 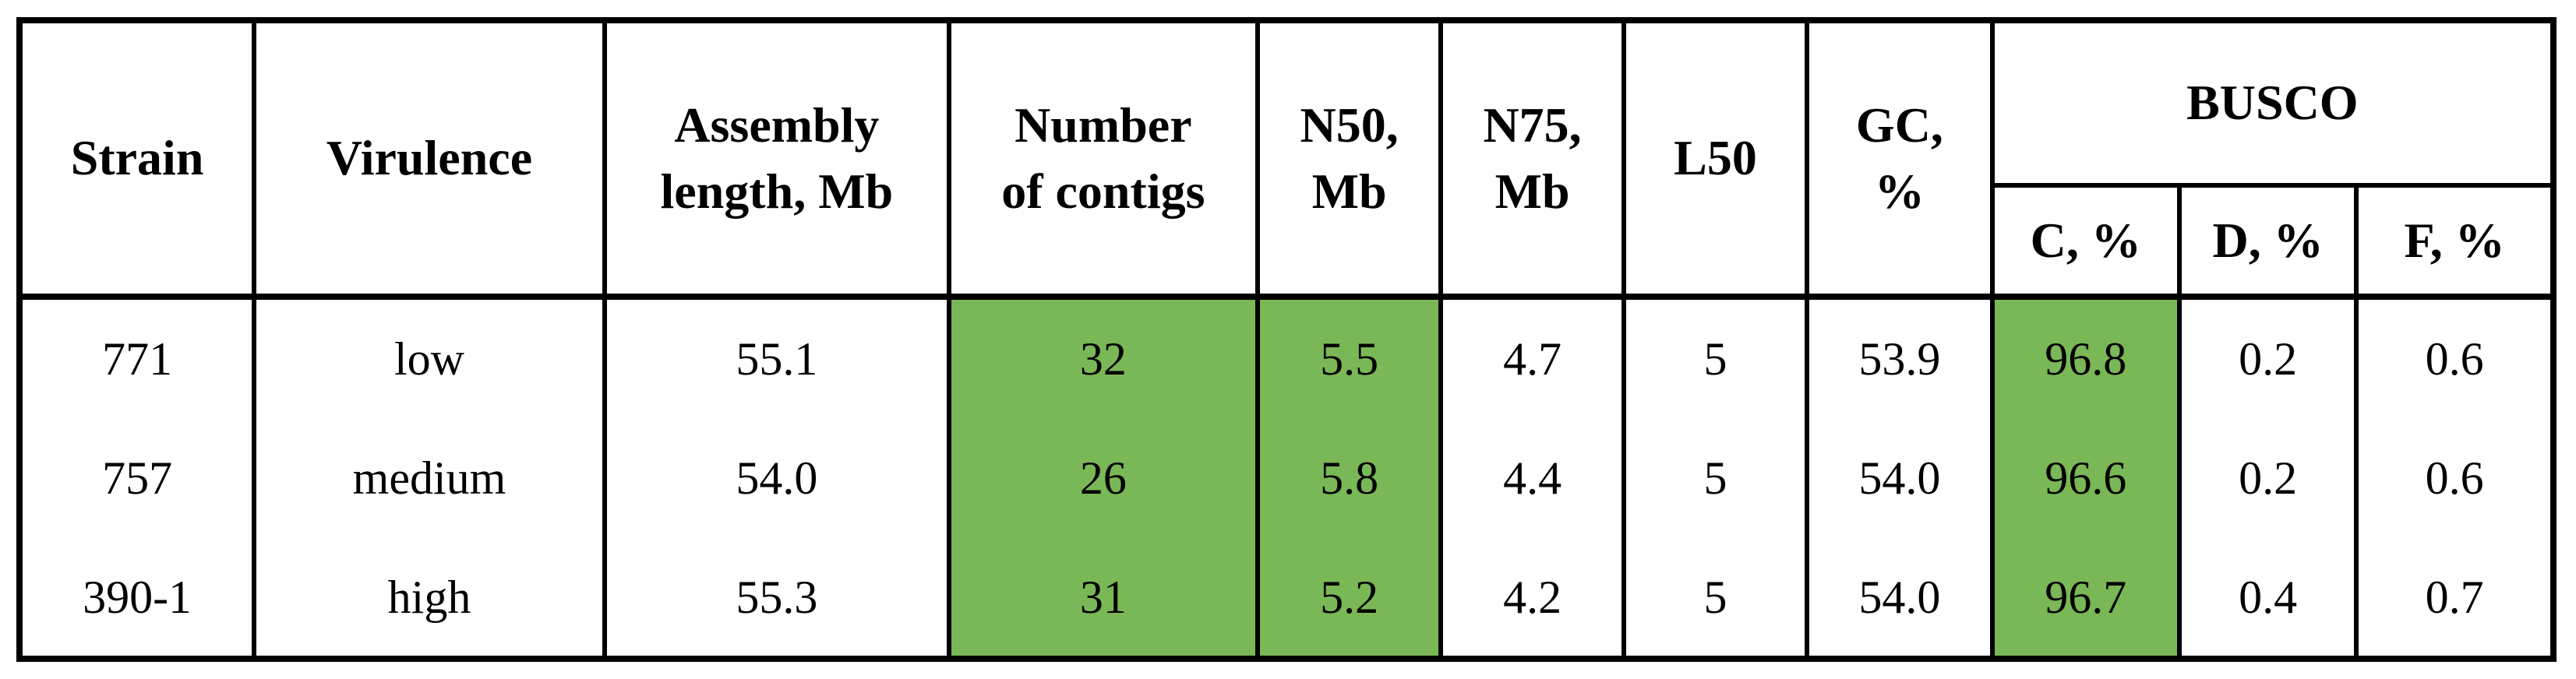 What do you see at coordinates (1103, 599) in the screenshot?
I see `cell-number-of-contigs-highlighted: 31` at bounding box center [1103, 599].